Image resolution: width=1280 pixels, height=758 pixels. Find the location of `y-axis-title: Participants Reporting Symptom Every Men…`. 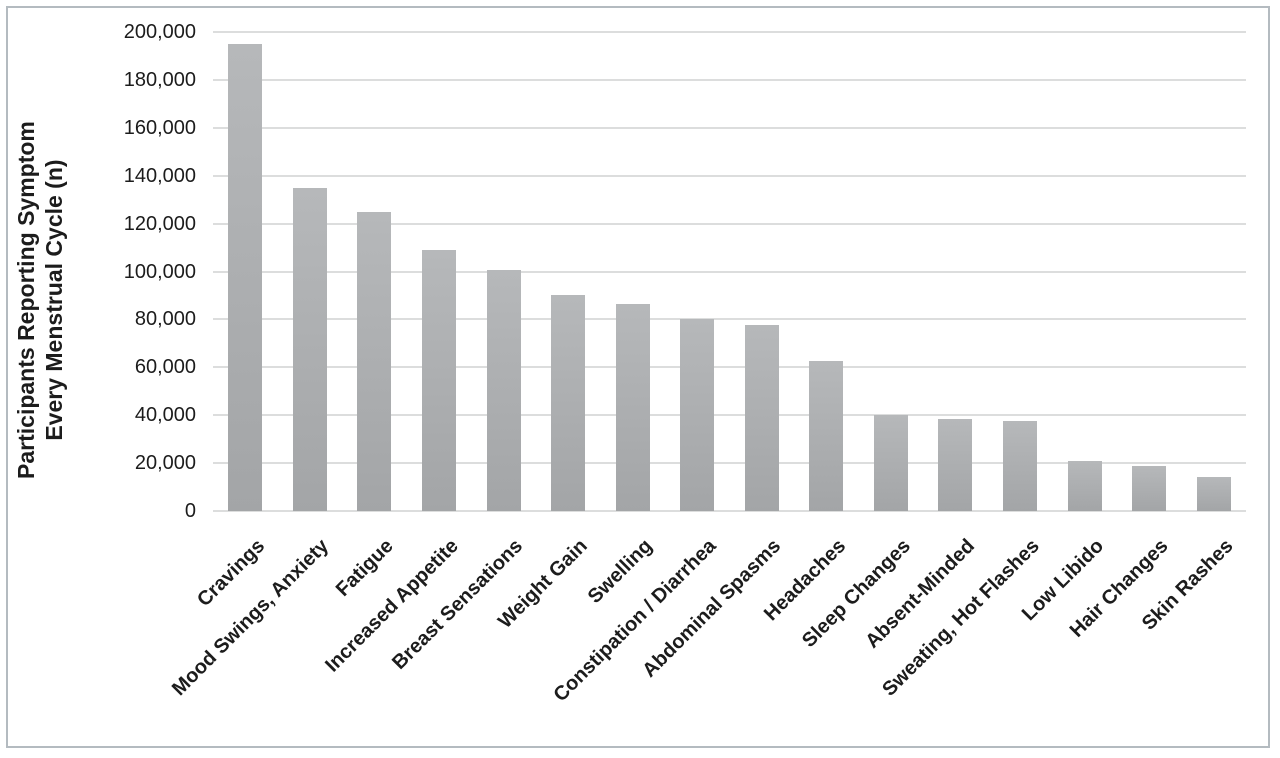

y-axis-title: Participants Reporting Symptom Every Men… is located at coordinates (40, 305).